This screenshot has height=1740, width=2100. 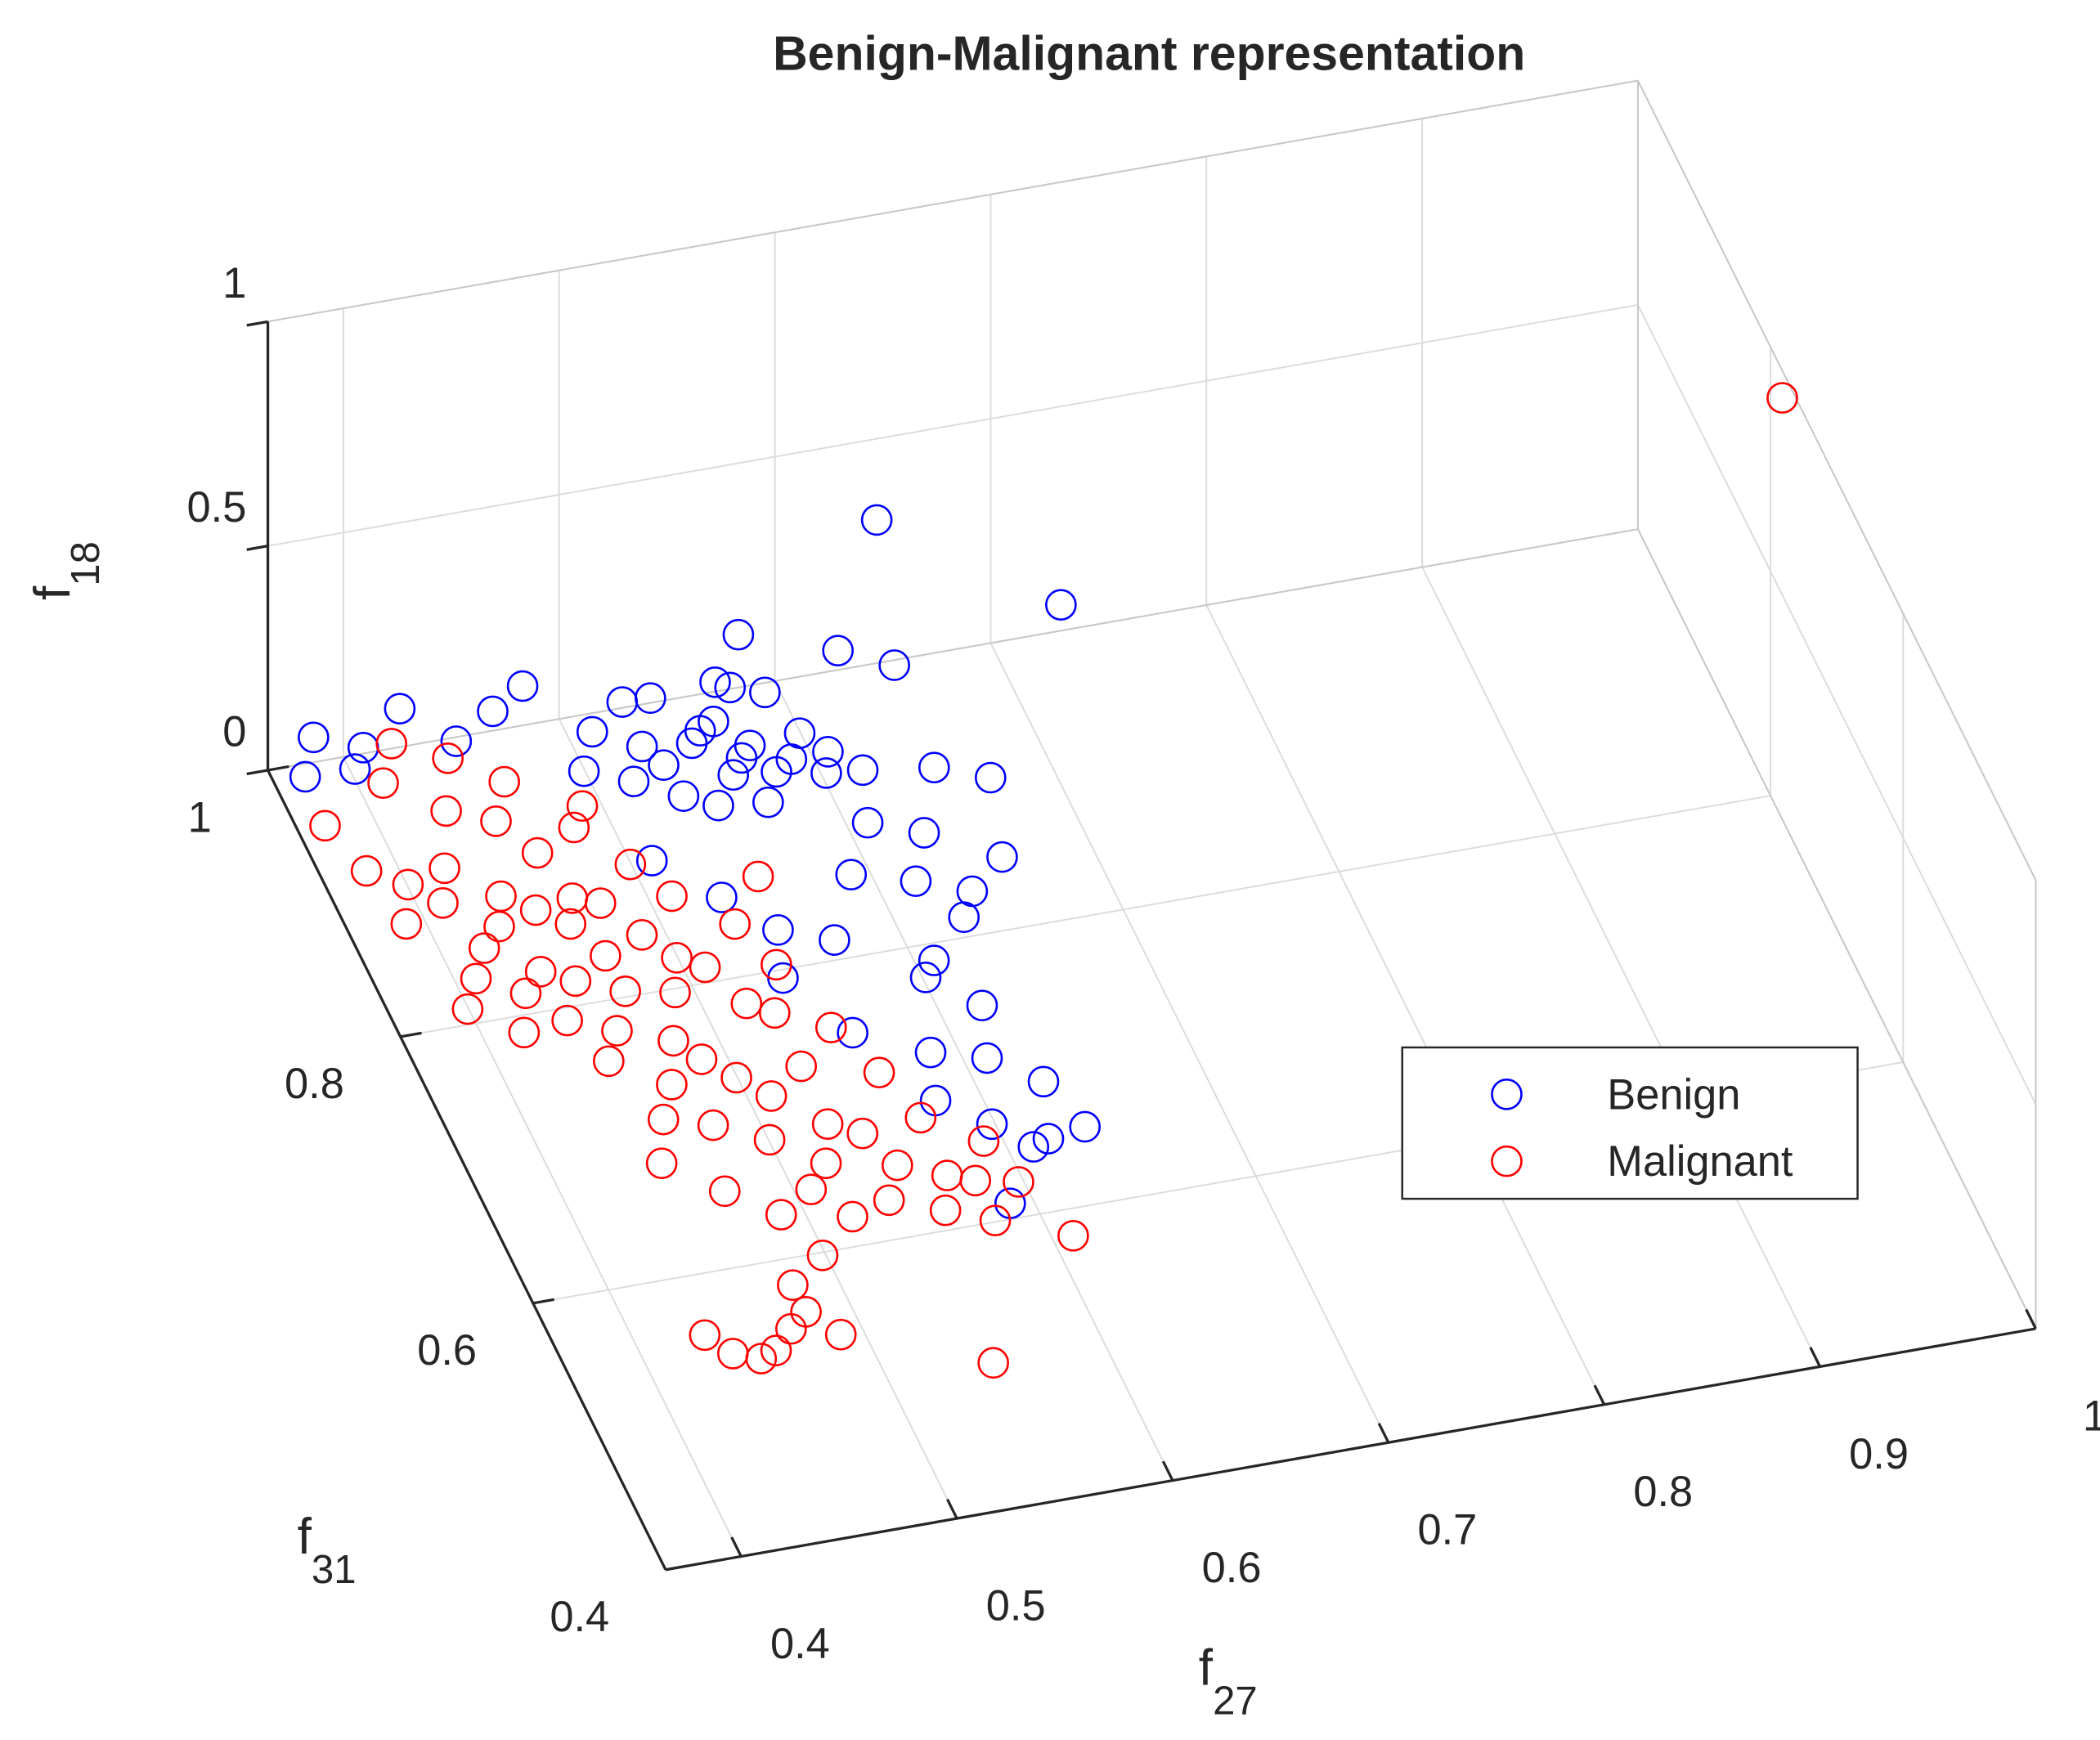 I want to click on z-tick, so click(x=257, y=772).